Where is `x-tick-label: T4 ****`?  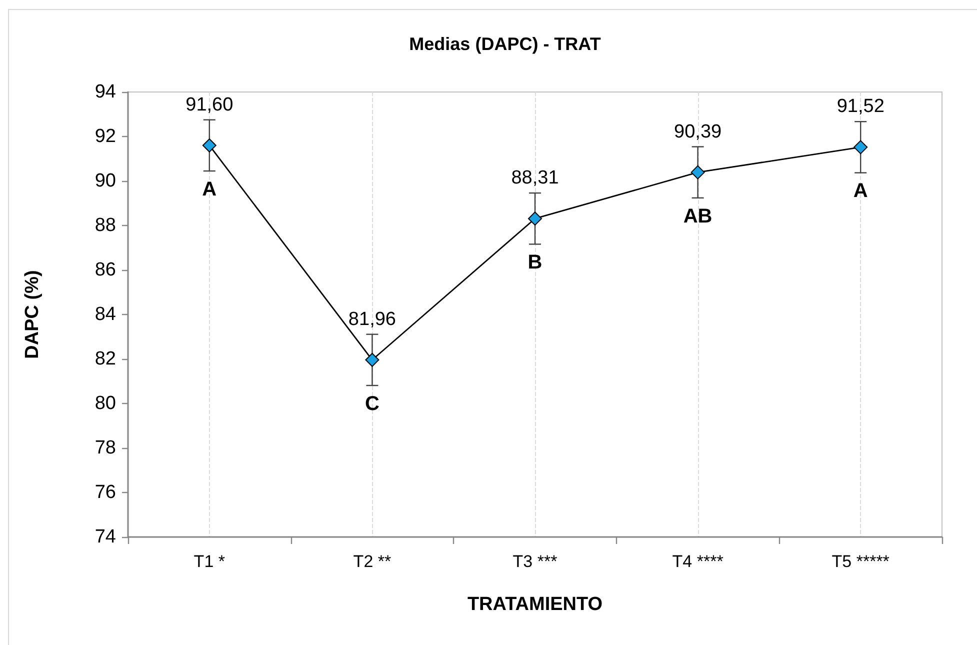
x-tick-label: T4 **** is located at coordinates (698, 561).